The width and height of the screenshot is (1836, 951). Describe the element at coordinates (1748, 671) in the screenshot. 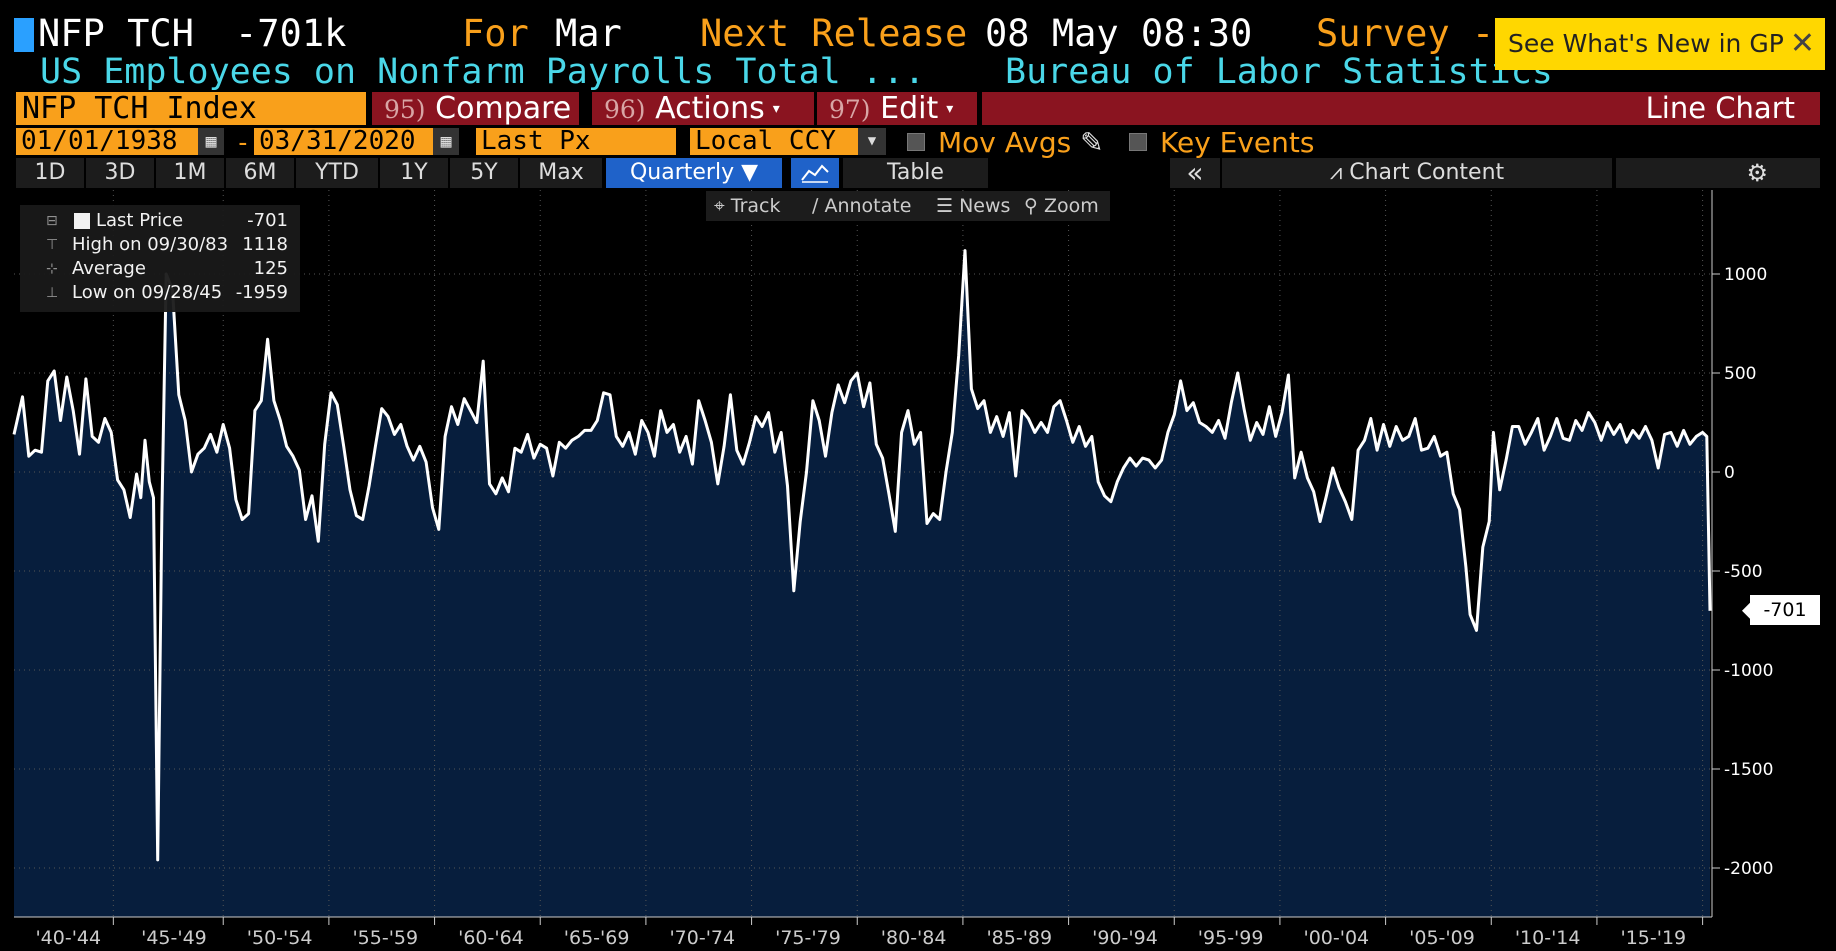

I see `y-tick-label: -1000` at that location.